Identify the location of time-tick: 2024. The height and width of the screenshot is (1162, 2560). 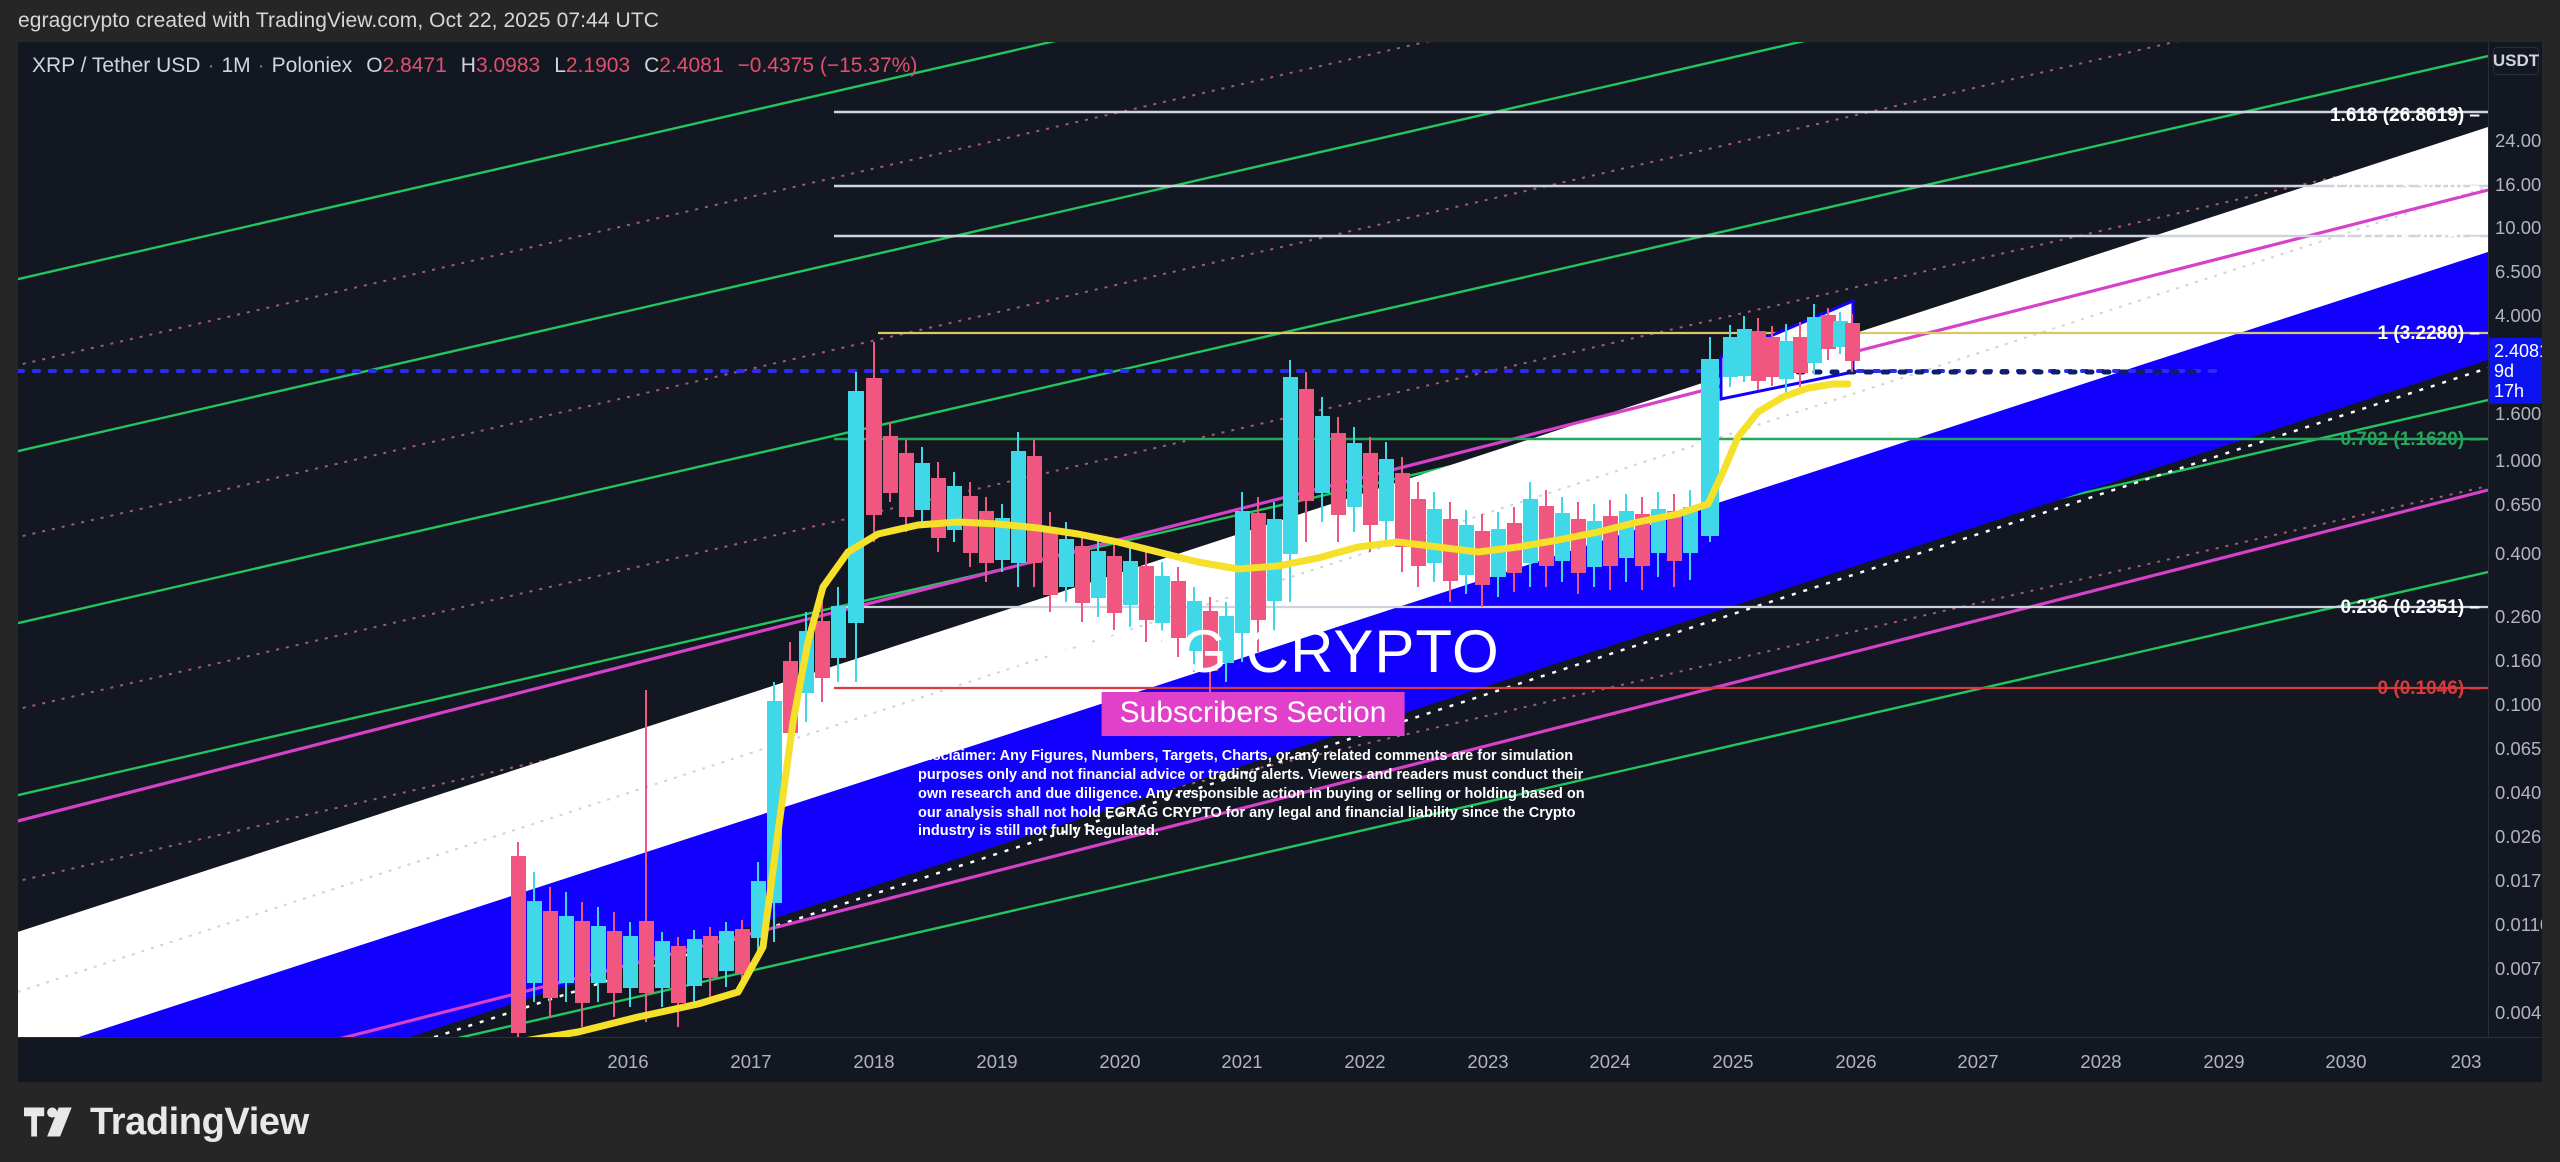
(1610, 1061).